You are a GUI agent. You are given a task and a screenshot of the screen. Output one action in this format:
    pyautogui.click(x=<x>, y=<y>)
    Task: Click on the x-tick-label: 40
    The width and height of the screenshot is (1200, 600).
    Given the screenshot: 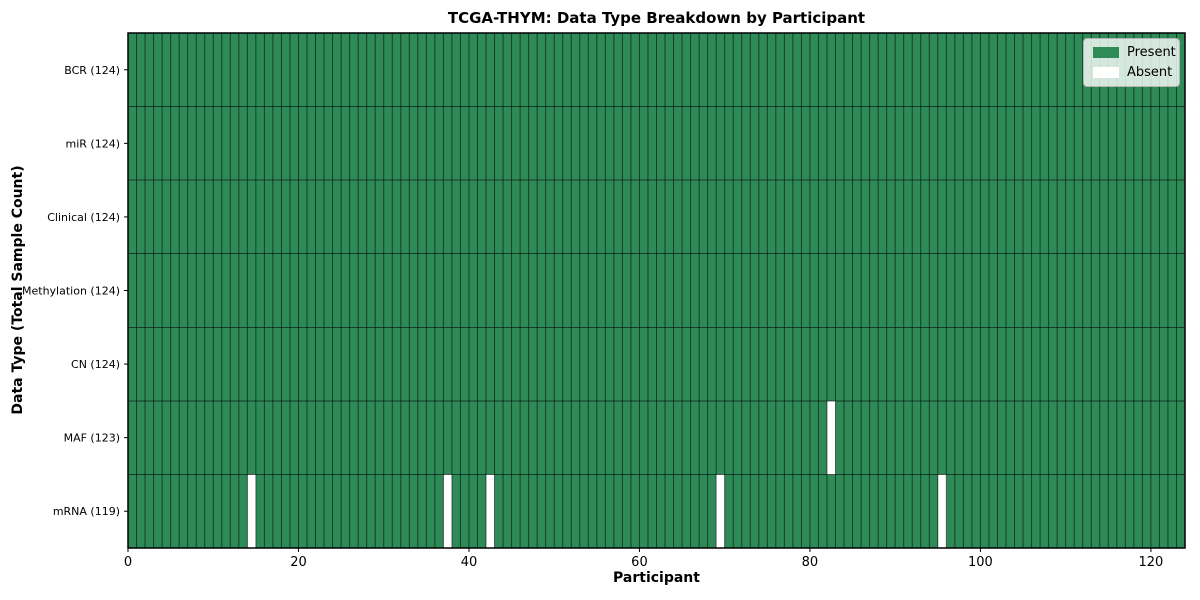 What is the action you would take?
    pyautogui.click(x=469, y=562)
    